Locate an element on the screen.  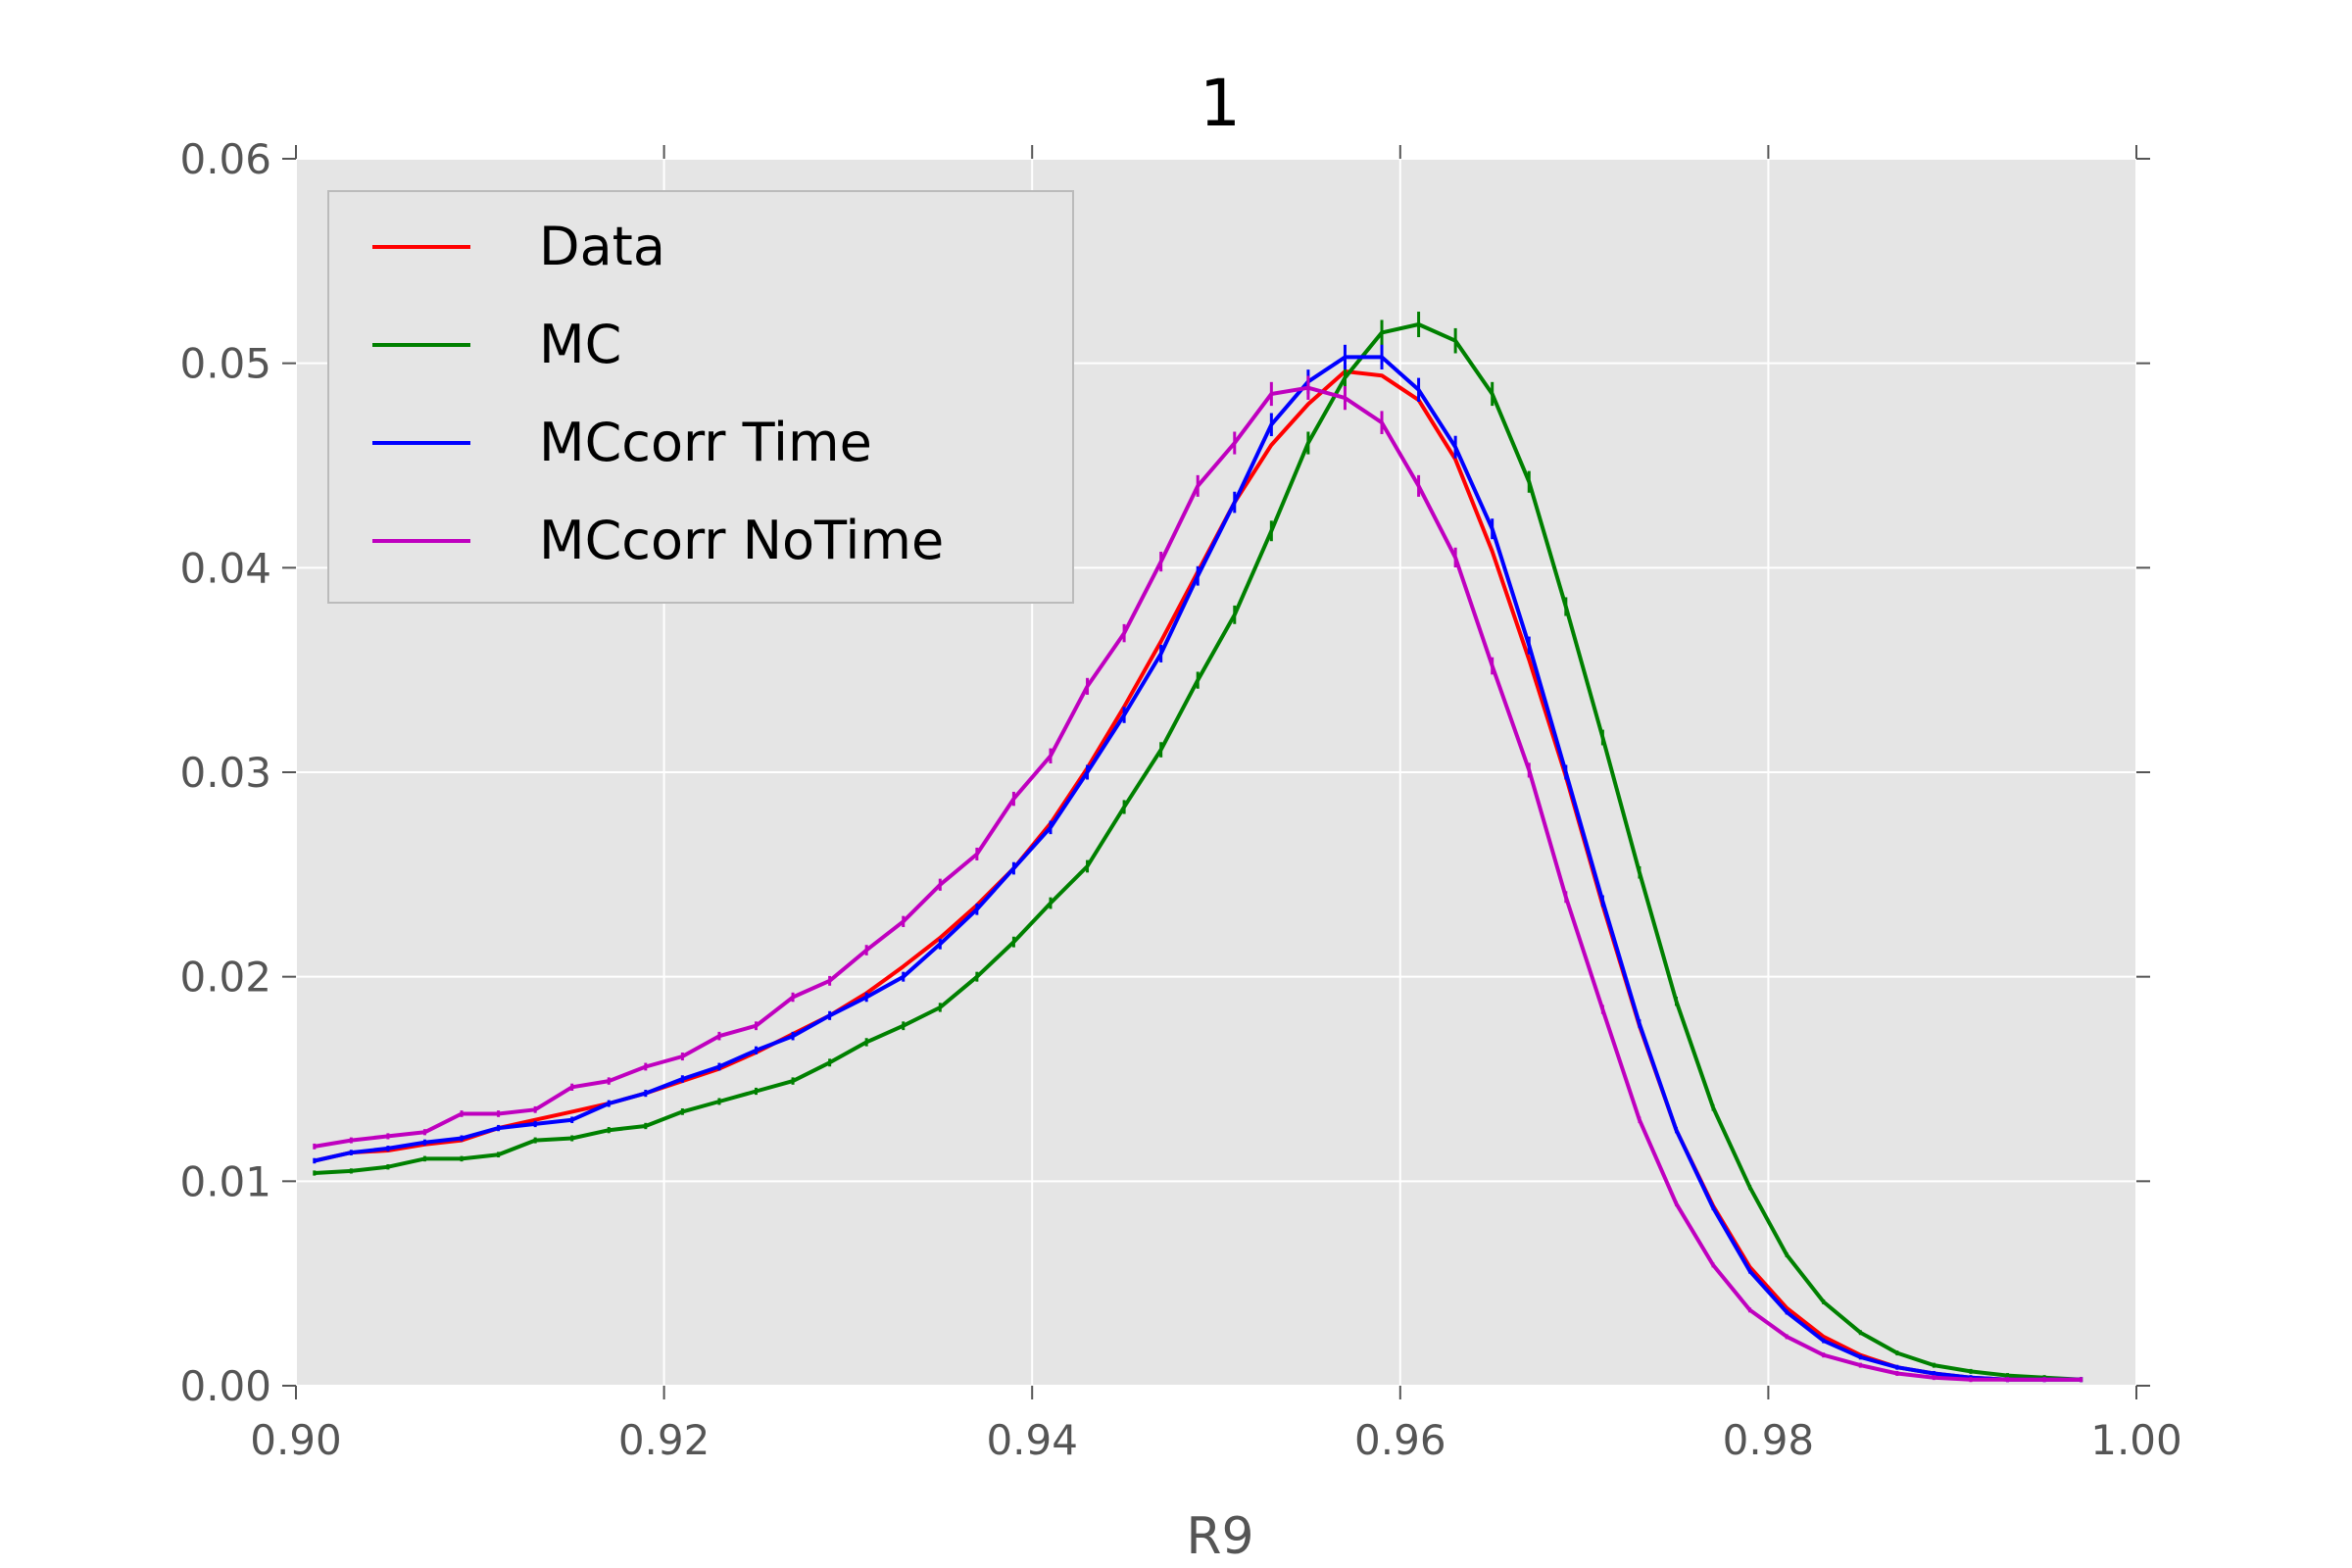
y-tick-label: 0.02 is located at coordinates (225, 978).